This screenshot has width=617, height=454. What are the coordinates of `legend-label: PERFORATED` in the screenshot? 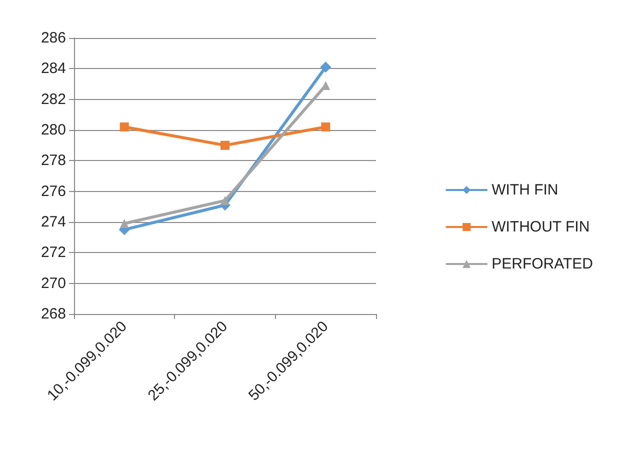 It's located at (543, 264).